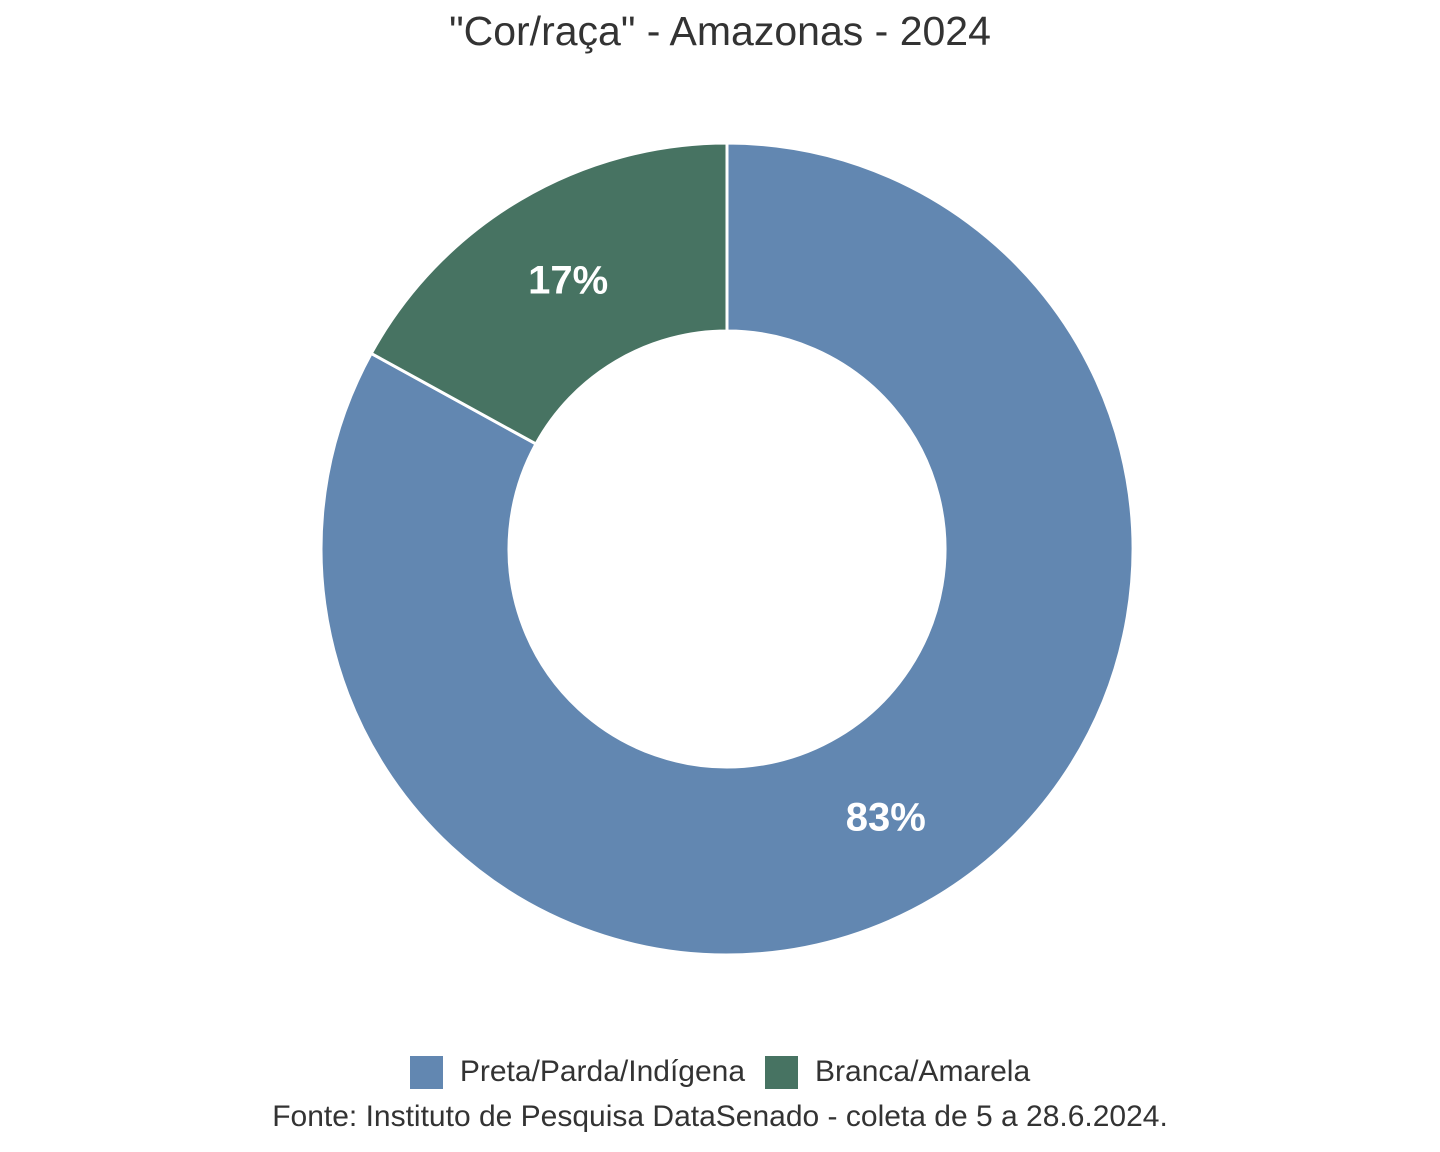  I want to click on slice-label-2: 17%, so click(568, 280).